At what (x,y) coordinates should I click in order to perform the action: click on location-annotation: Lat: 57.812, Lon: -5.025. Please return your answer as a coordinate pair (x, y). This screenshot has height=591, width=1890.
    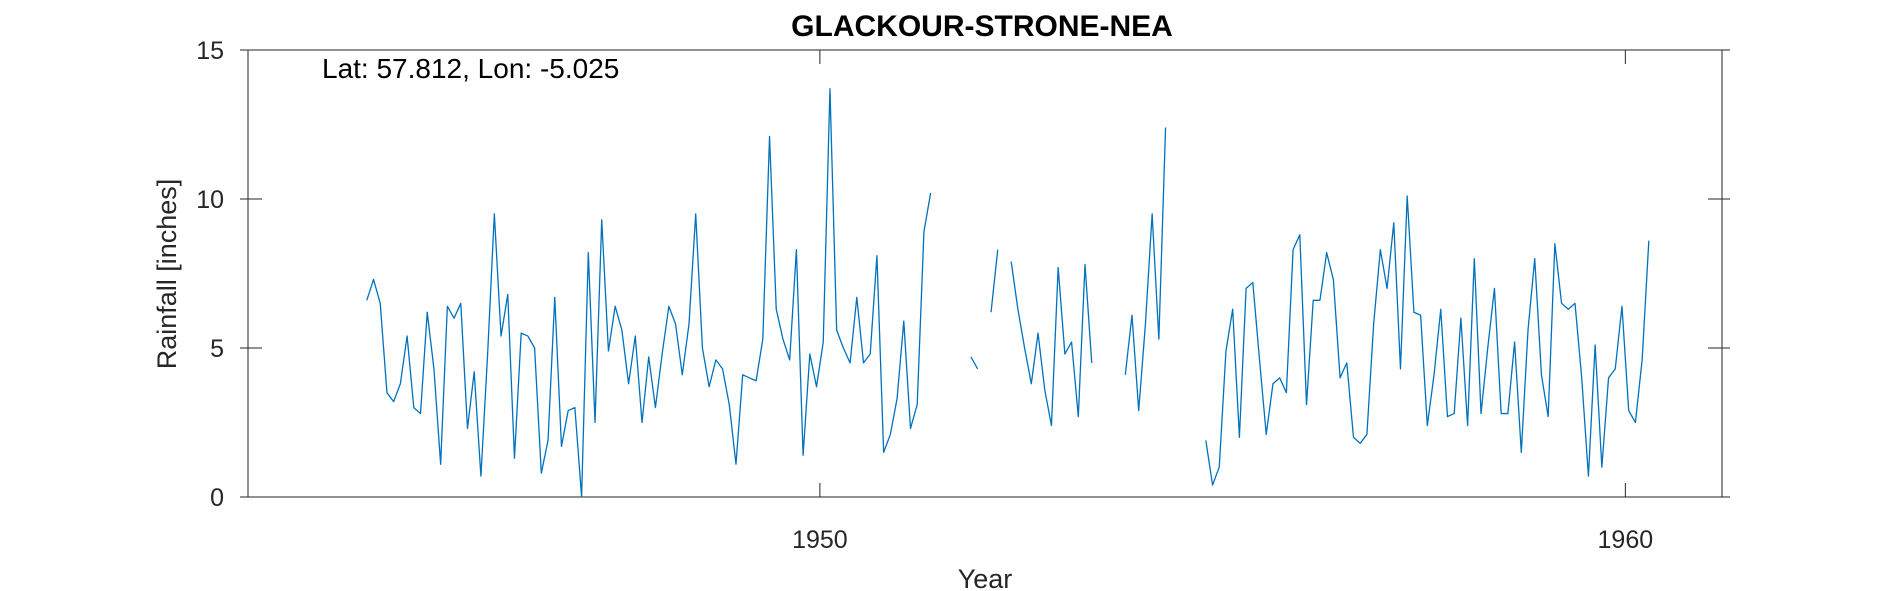
    Looking at the image, I should click on (470, 68).